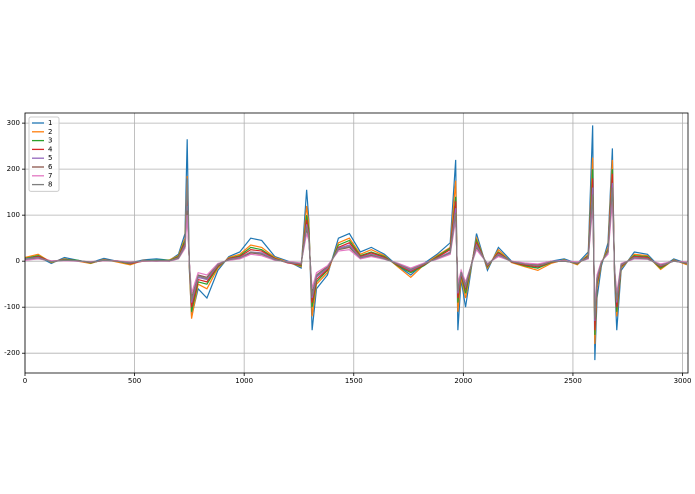 This screenshot has height=494, width=695. What do you see at coordinates (12, 353) in the screenshot?
I see `y-tick-label: -200` at bounding box center [12, 353].